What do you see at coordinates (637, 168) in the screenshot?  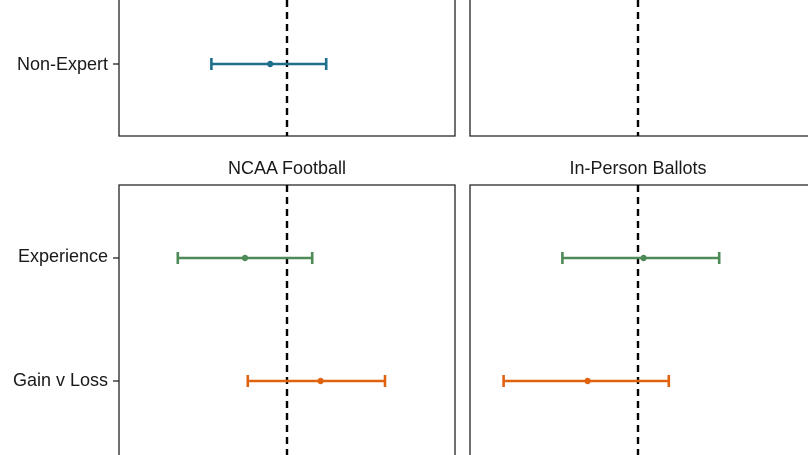 I see `panel-title: In-Person Ballots` at bounding box center [637, 168].